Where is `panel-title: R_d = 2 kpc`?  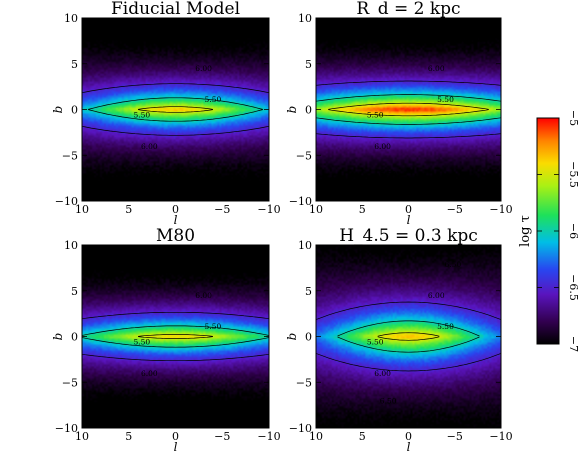
panel-title: R_d = 2 kpc is located at coordinates (408, 9).